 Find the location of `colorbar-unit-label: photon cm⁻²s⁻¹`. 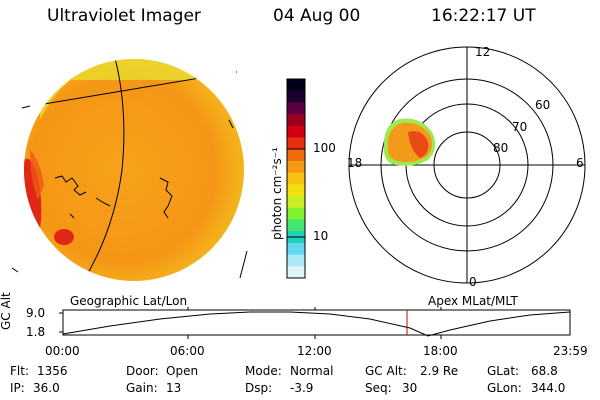

colorbar-unit-label: photon cm⁻²s⁻¹ is located at coordinates (277, 193).